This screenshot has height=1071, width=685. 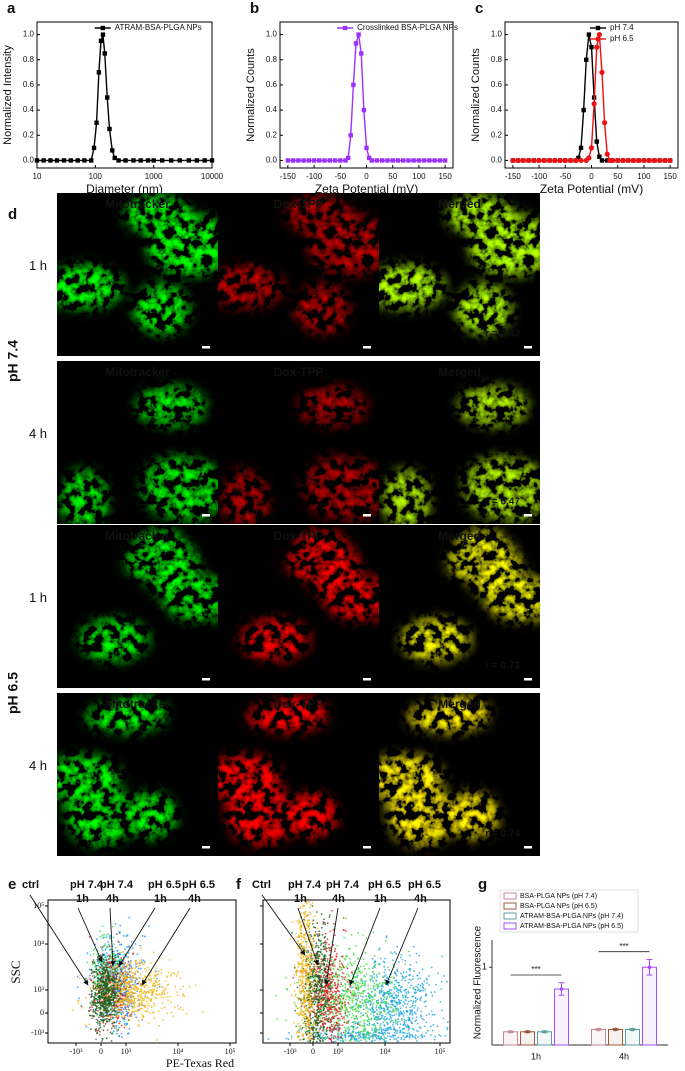 I want to click on x-axis-title: Diameter (nm), so click(x=124, y=189).